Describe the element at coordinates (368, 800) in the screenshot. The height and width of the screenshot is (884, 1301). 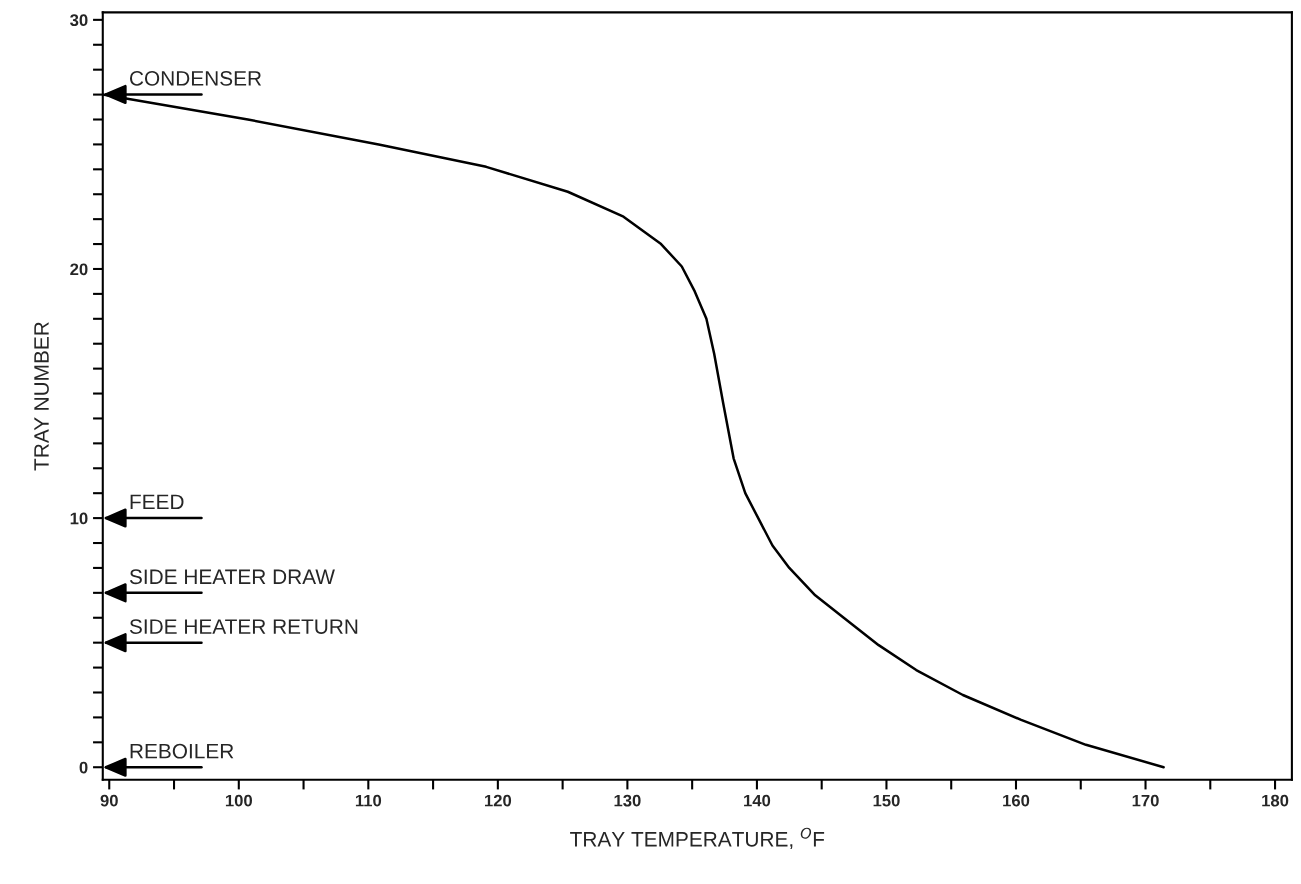
I see `x-tick-label: 110` at that location.